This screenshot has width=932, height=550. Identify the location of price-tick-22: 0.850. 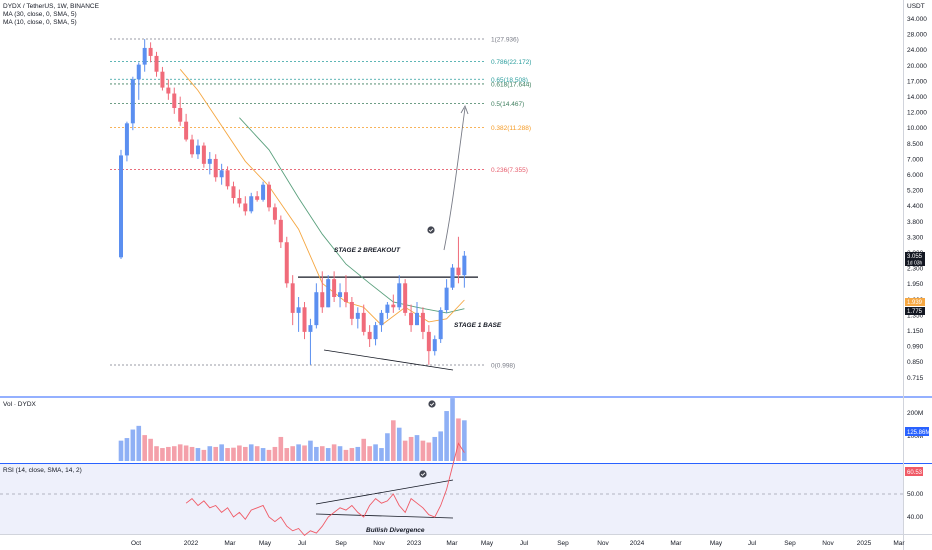
(915, 362).